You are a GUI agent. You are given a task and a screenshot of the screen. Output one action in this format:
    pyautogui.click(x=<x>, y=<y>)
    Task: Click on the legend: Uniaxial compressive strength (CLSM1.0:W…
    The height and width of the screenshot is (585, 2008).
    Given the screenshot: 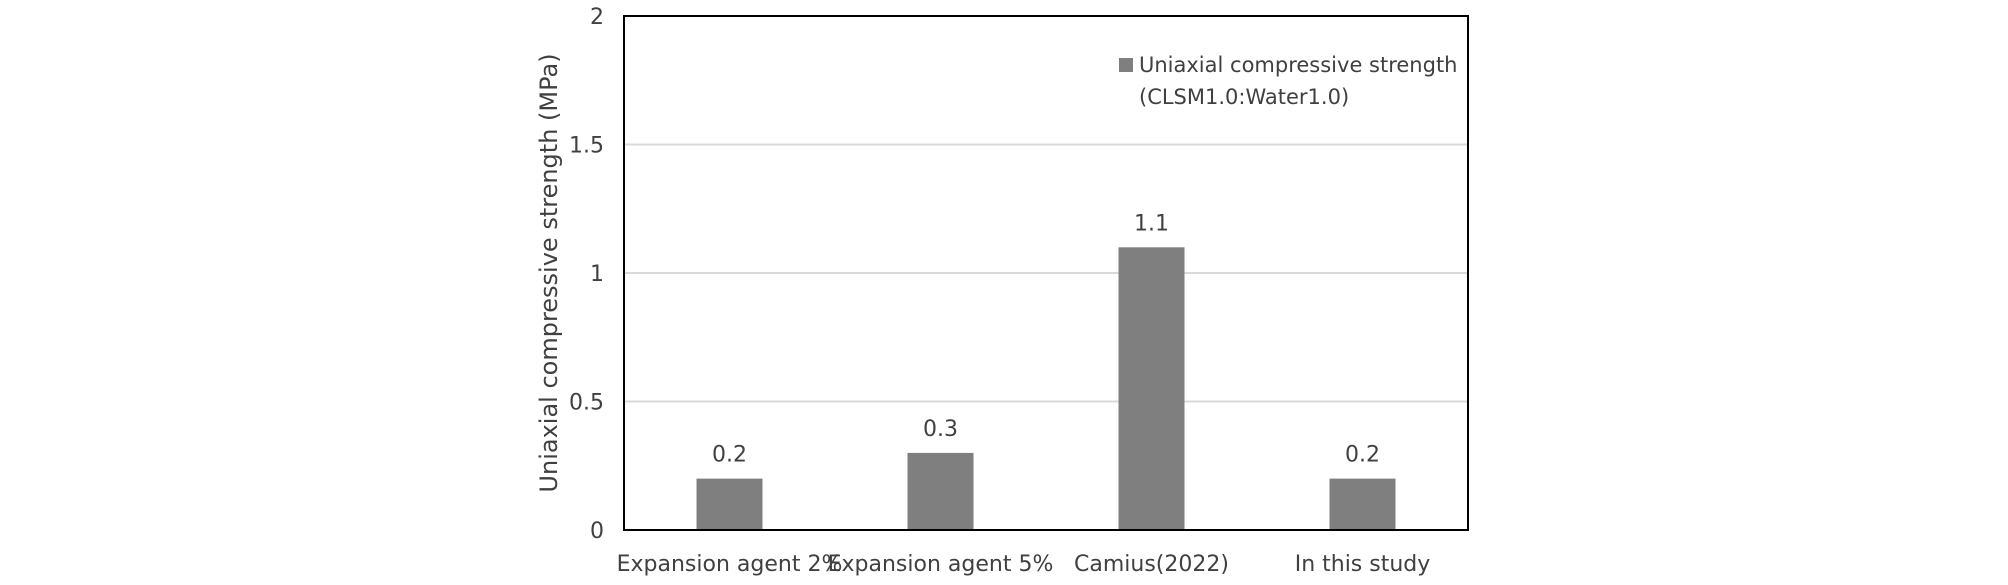 What is the action you would take?
    pyautogui.click(x=1288, y=81)
    